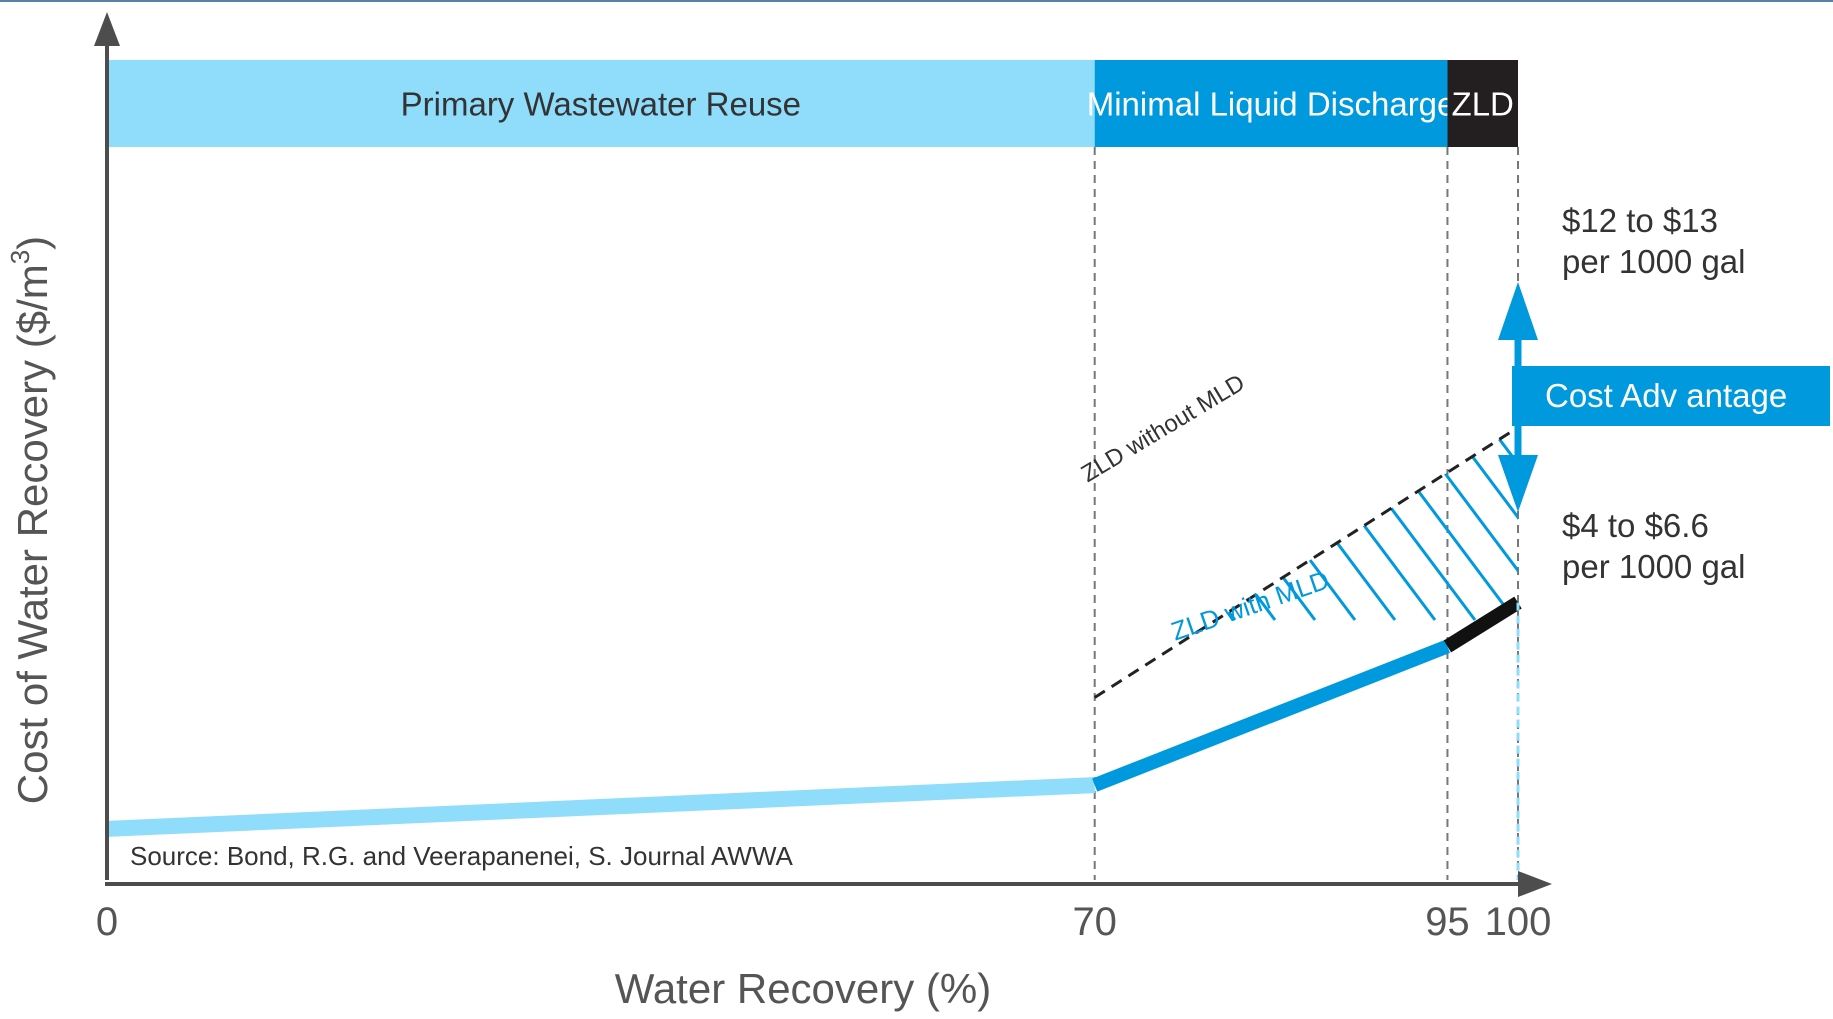  What do you see at coordinates (1249, 605) in the screenshot?
I see `series-label-zld-with-mld: ZLD with MLD` at bounding box center [1249, 605].